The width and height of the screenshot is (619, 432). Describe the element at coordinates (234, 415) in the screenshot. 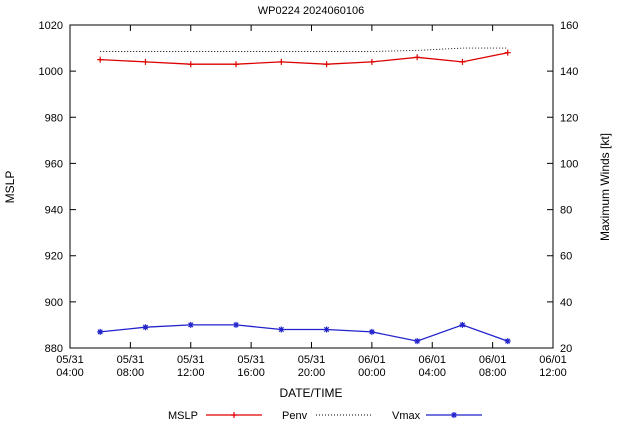

I see `legend-plus-marker-icon` at that location.